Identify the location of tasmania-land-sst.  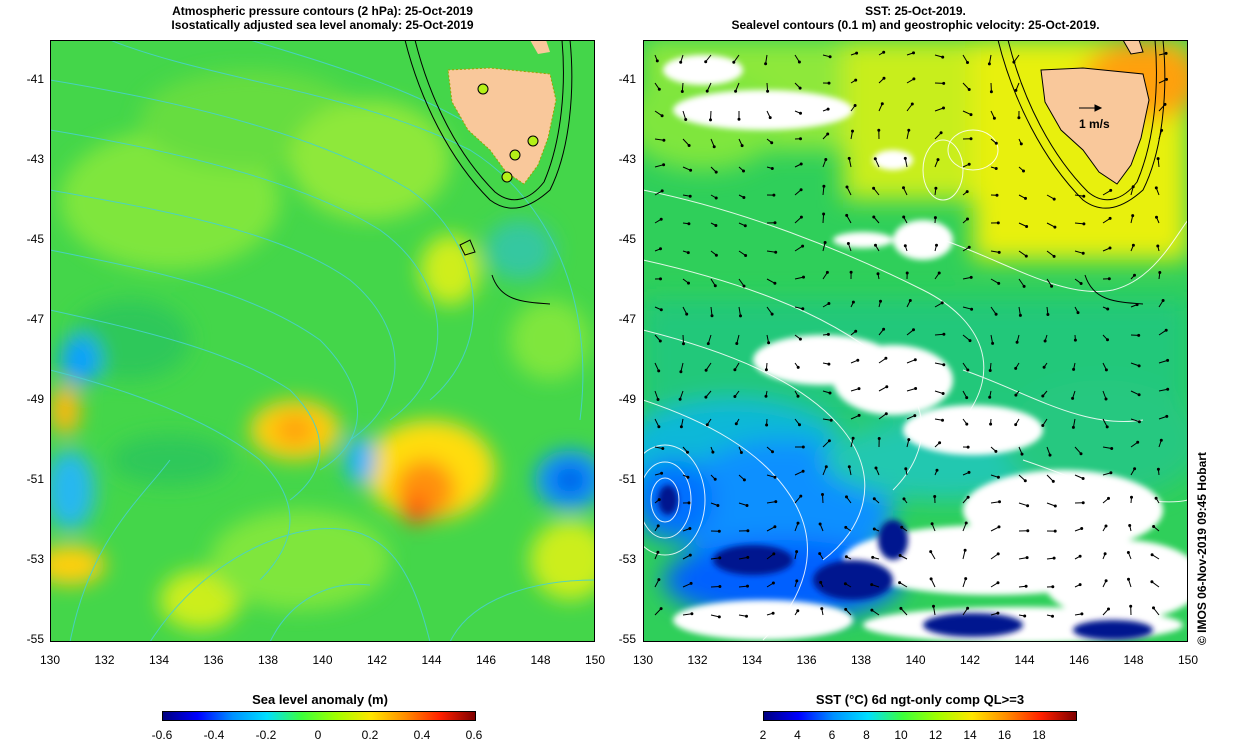
(1095, 126).